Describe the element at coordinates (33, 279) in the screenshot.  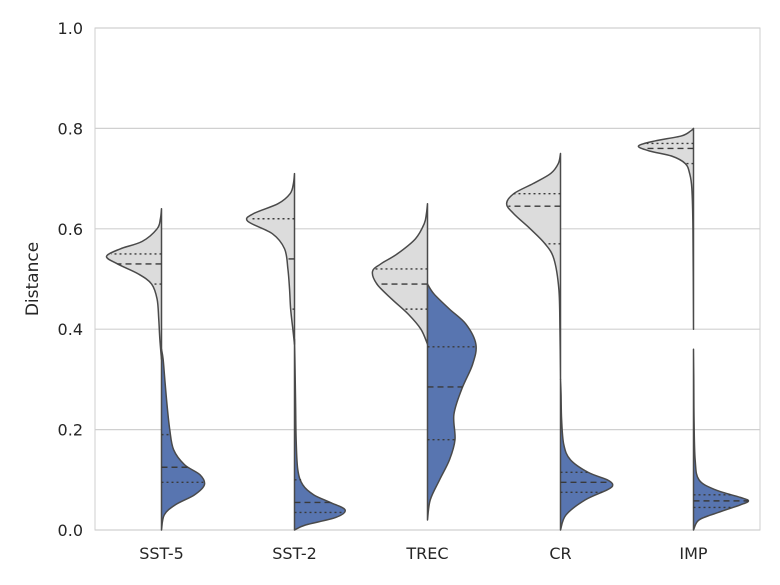
I see `y-axis-label: Distance` at that location.